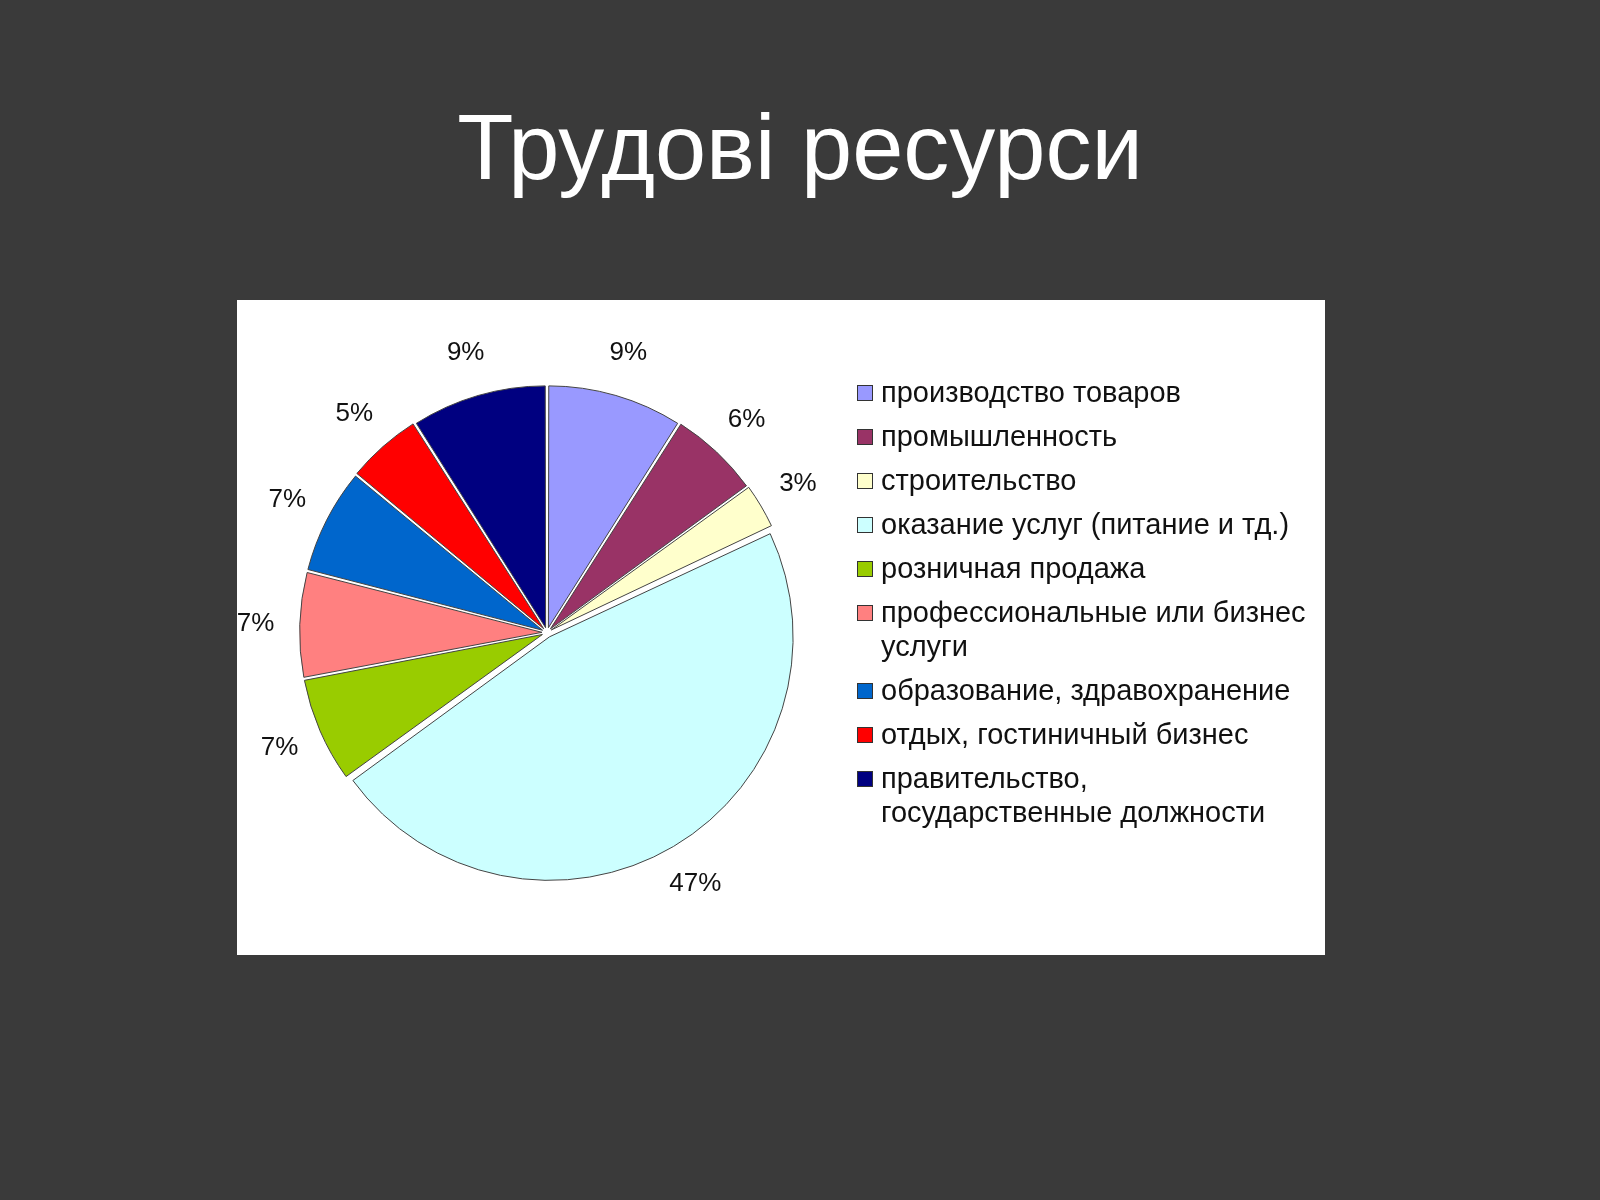 The width and height of the screenshot is (1600, 1200). I want to click on chart-title: Трудові ресурси, so click(800, 147).